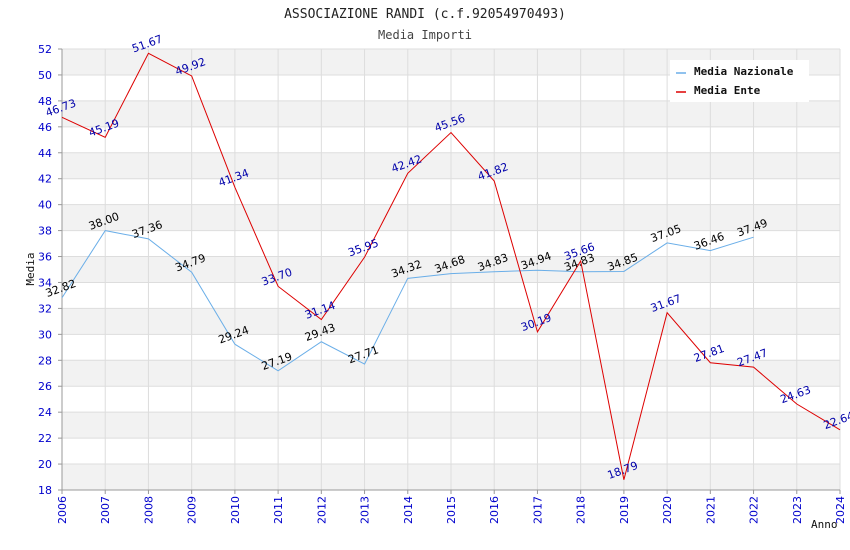 The image size is (850, 550). I want to click on x-tick-label: 2017, so click(537, 510).